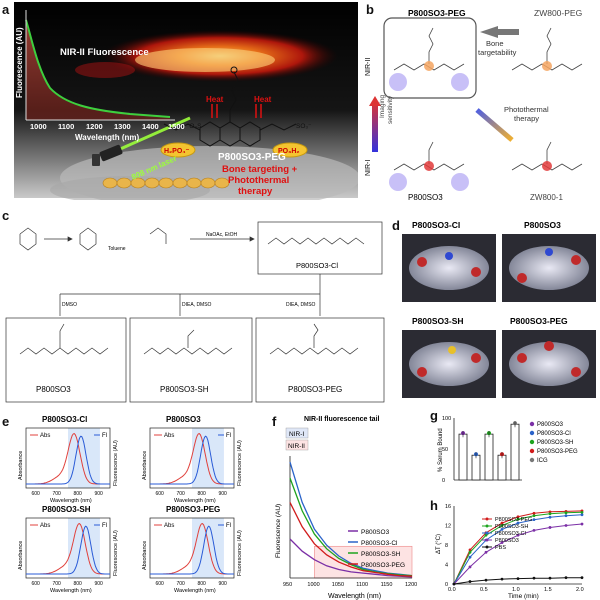 The height and width of the screenshot is (600, 600). What do you see at coordinates (122, 126) in the screenshot?
I see `a-xtick: 1300` at bounding box center [122, 126].